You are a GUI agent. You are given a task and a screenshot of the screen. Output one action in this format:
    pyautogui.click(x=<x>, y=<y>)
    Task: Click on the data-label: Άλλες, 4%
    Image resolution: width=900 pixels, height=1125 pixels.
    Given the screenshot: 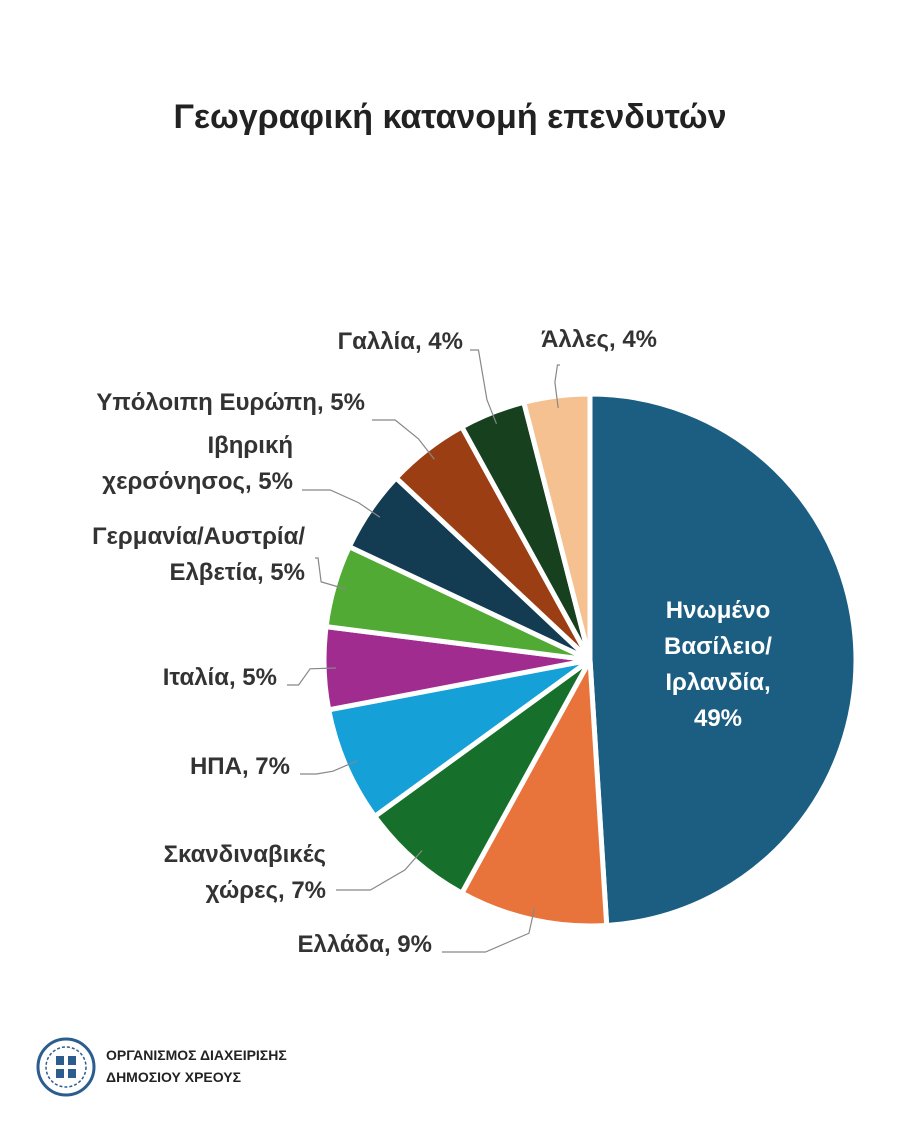 What is the action you would take?
    pyautogui.click(x=599, y=339)
    